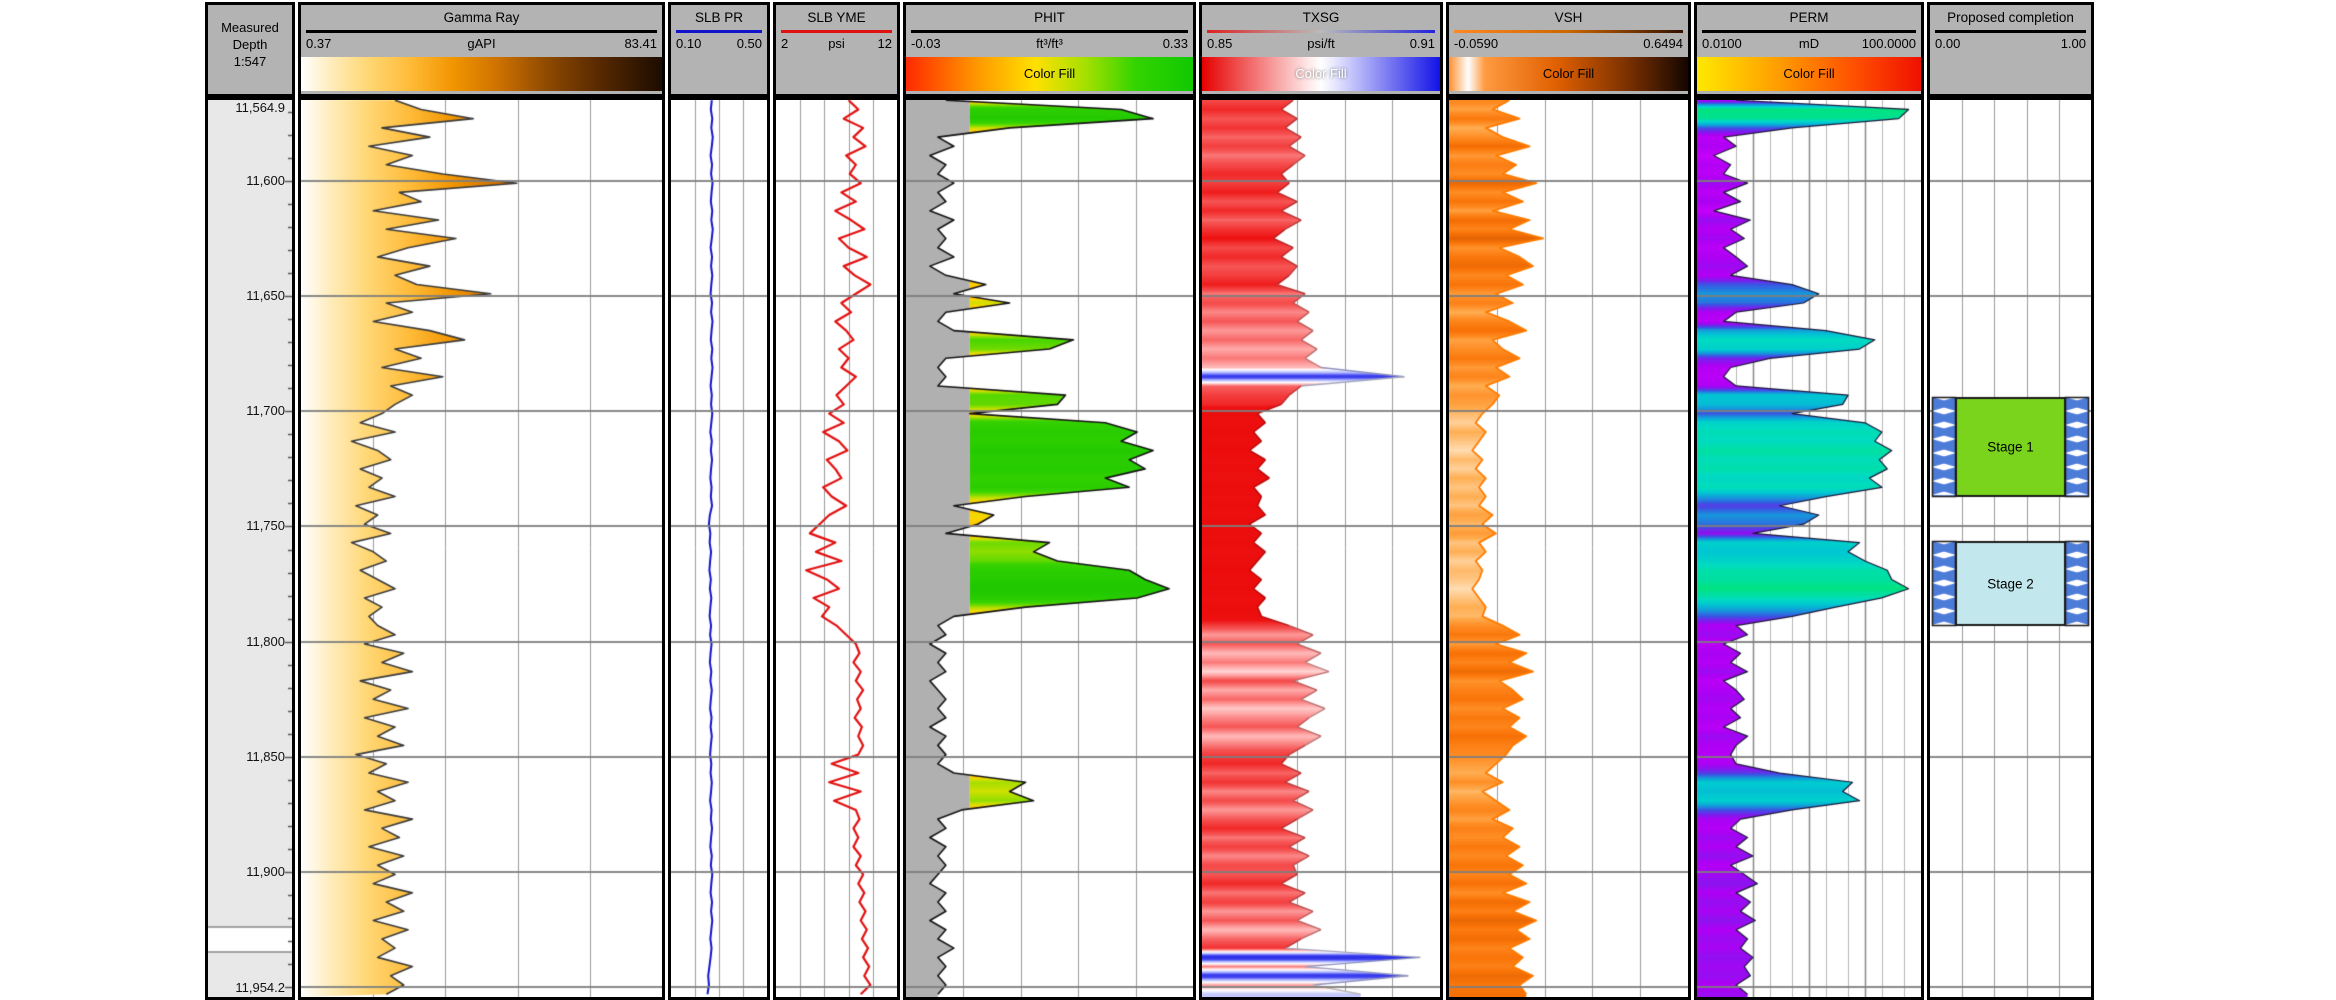 The height and width of the screenshot is (1000, 2336). What do you see at coordinates (481, 43) in the screenshot?
I see `track-scale-unit: gAPI` at bounding box center [481, 43].